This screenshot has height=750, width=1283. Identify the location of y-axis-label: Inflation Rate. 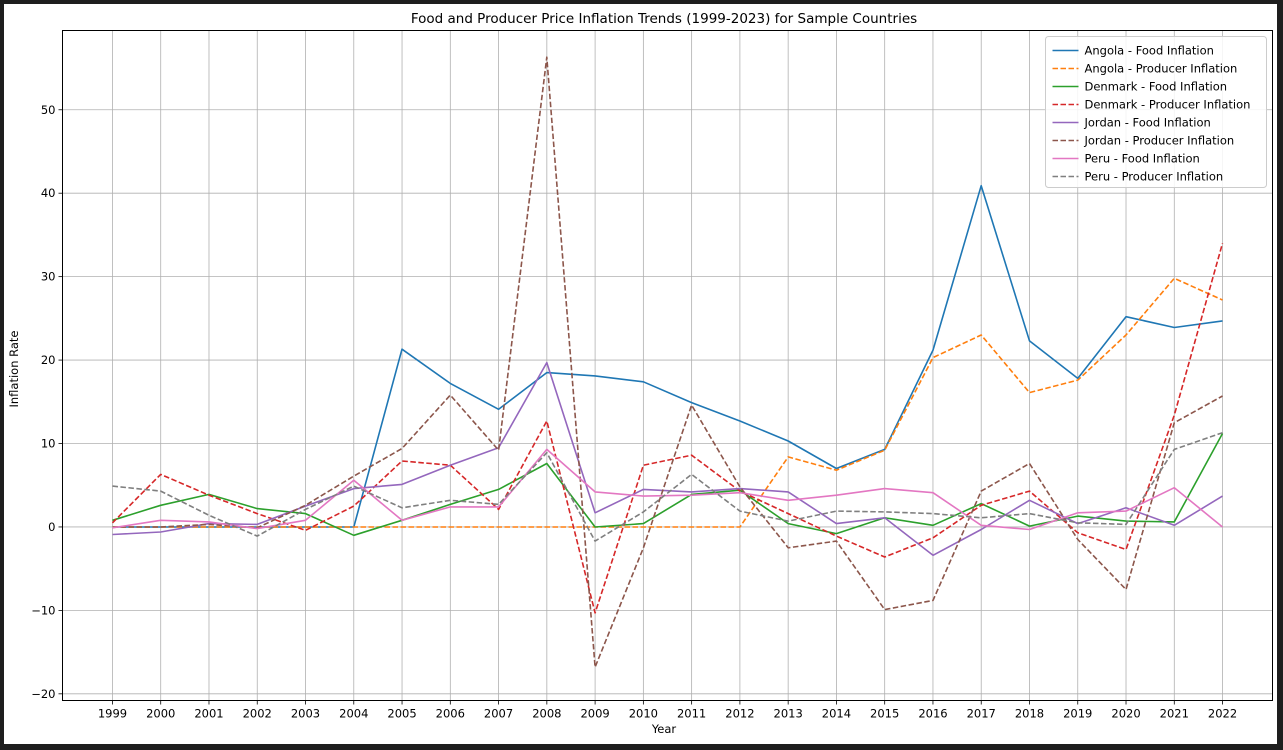
(14, 368).